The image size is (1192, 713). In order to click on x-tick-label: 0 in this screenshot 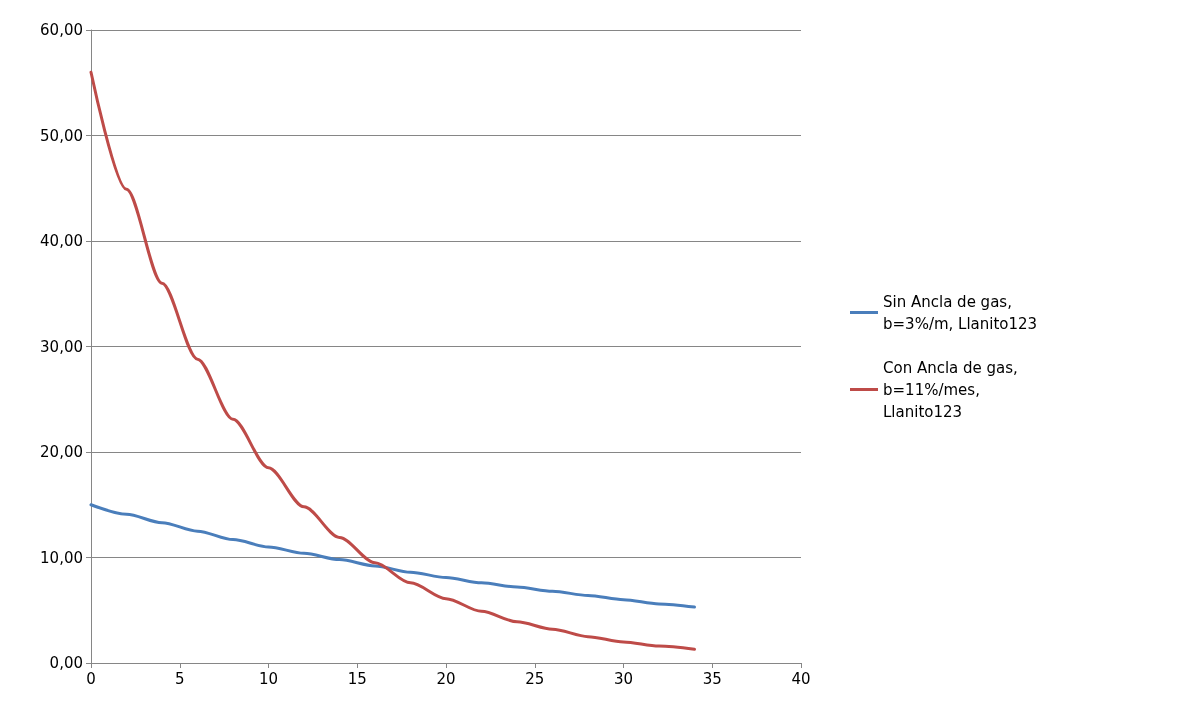, I will do `click(91, 678)`.